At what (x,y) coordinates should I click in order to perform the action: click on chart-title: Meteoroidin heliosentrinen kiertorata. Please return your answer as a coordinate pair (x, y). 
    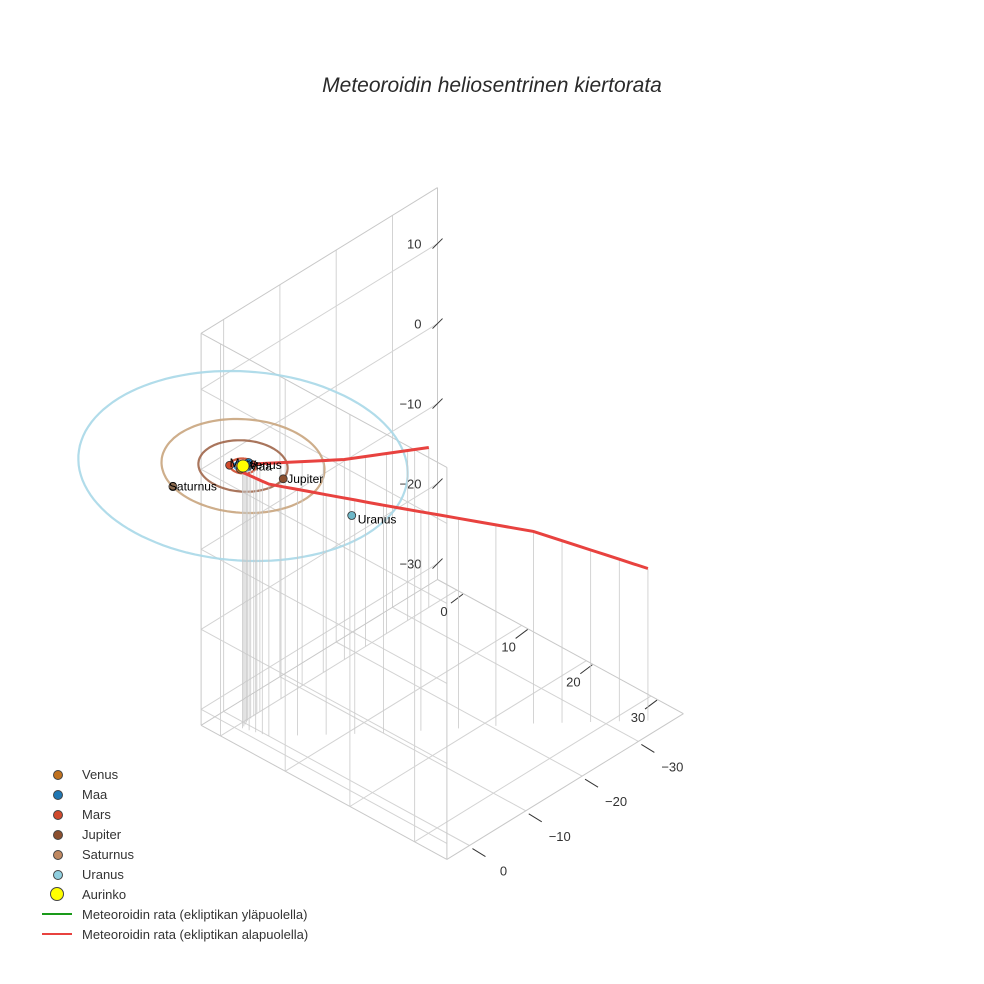
    Looking at the image, I should click on (492, 85).